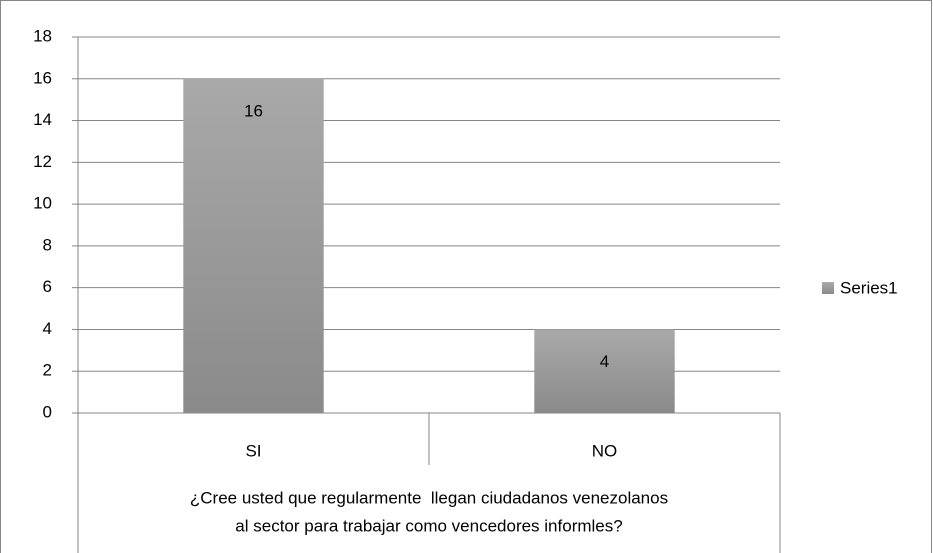 The image size is (933, 553). What do you see at coordinates (47, 411) in the screenshot?
I see `y-tick-label: 0` at bounding box center [47, 411].